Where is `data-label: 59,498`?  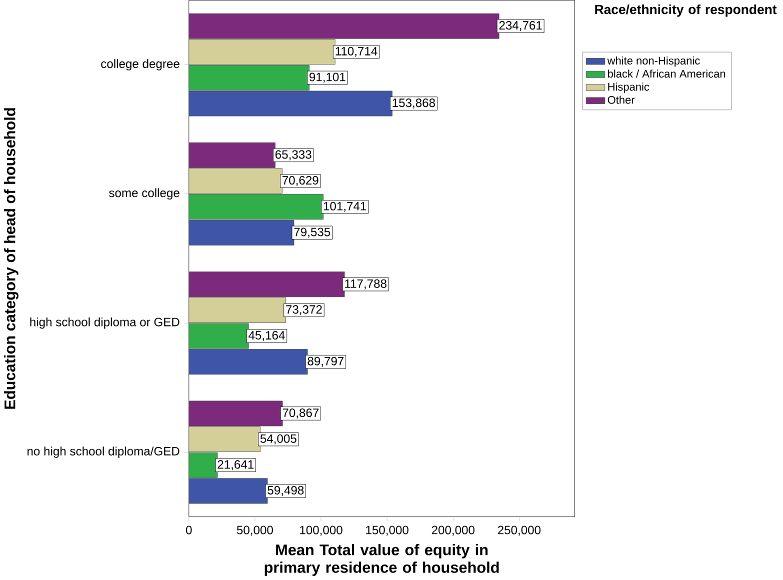
data-label: 59,498 is located at coordinates (286, 491).